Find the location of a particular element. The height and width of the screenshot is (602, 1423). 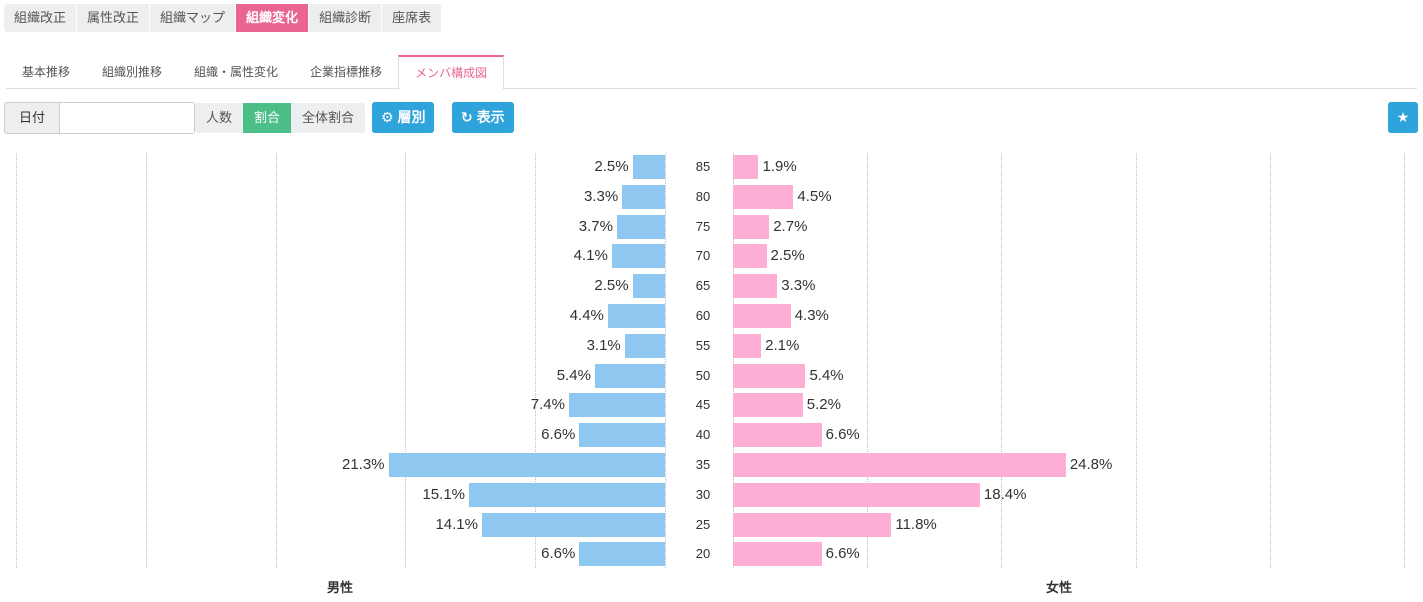

male-value-label: 3.3% is located at coordinates (601, 196).